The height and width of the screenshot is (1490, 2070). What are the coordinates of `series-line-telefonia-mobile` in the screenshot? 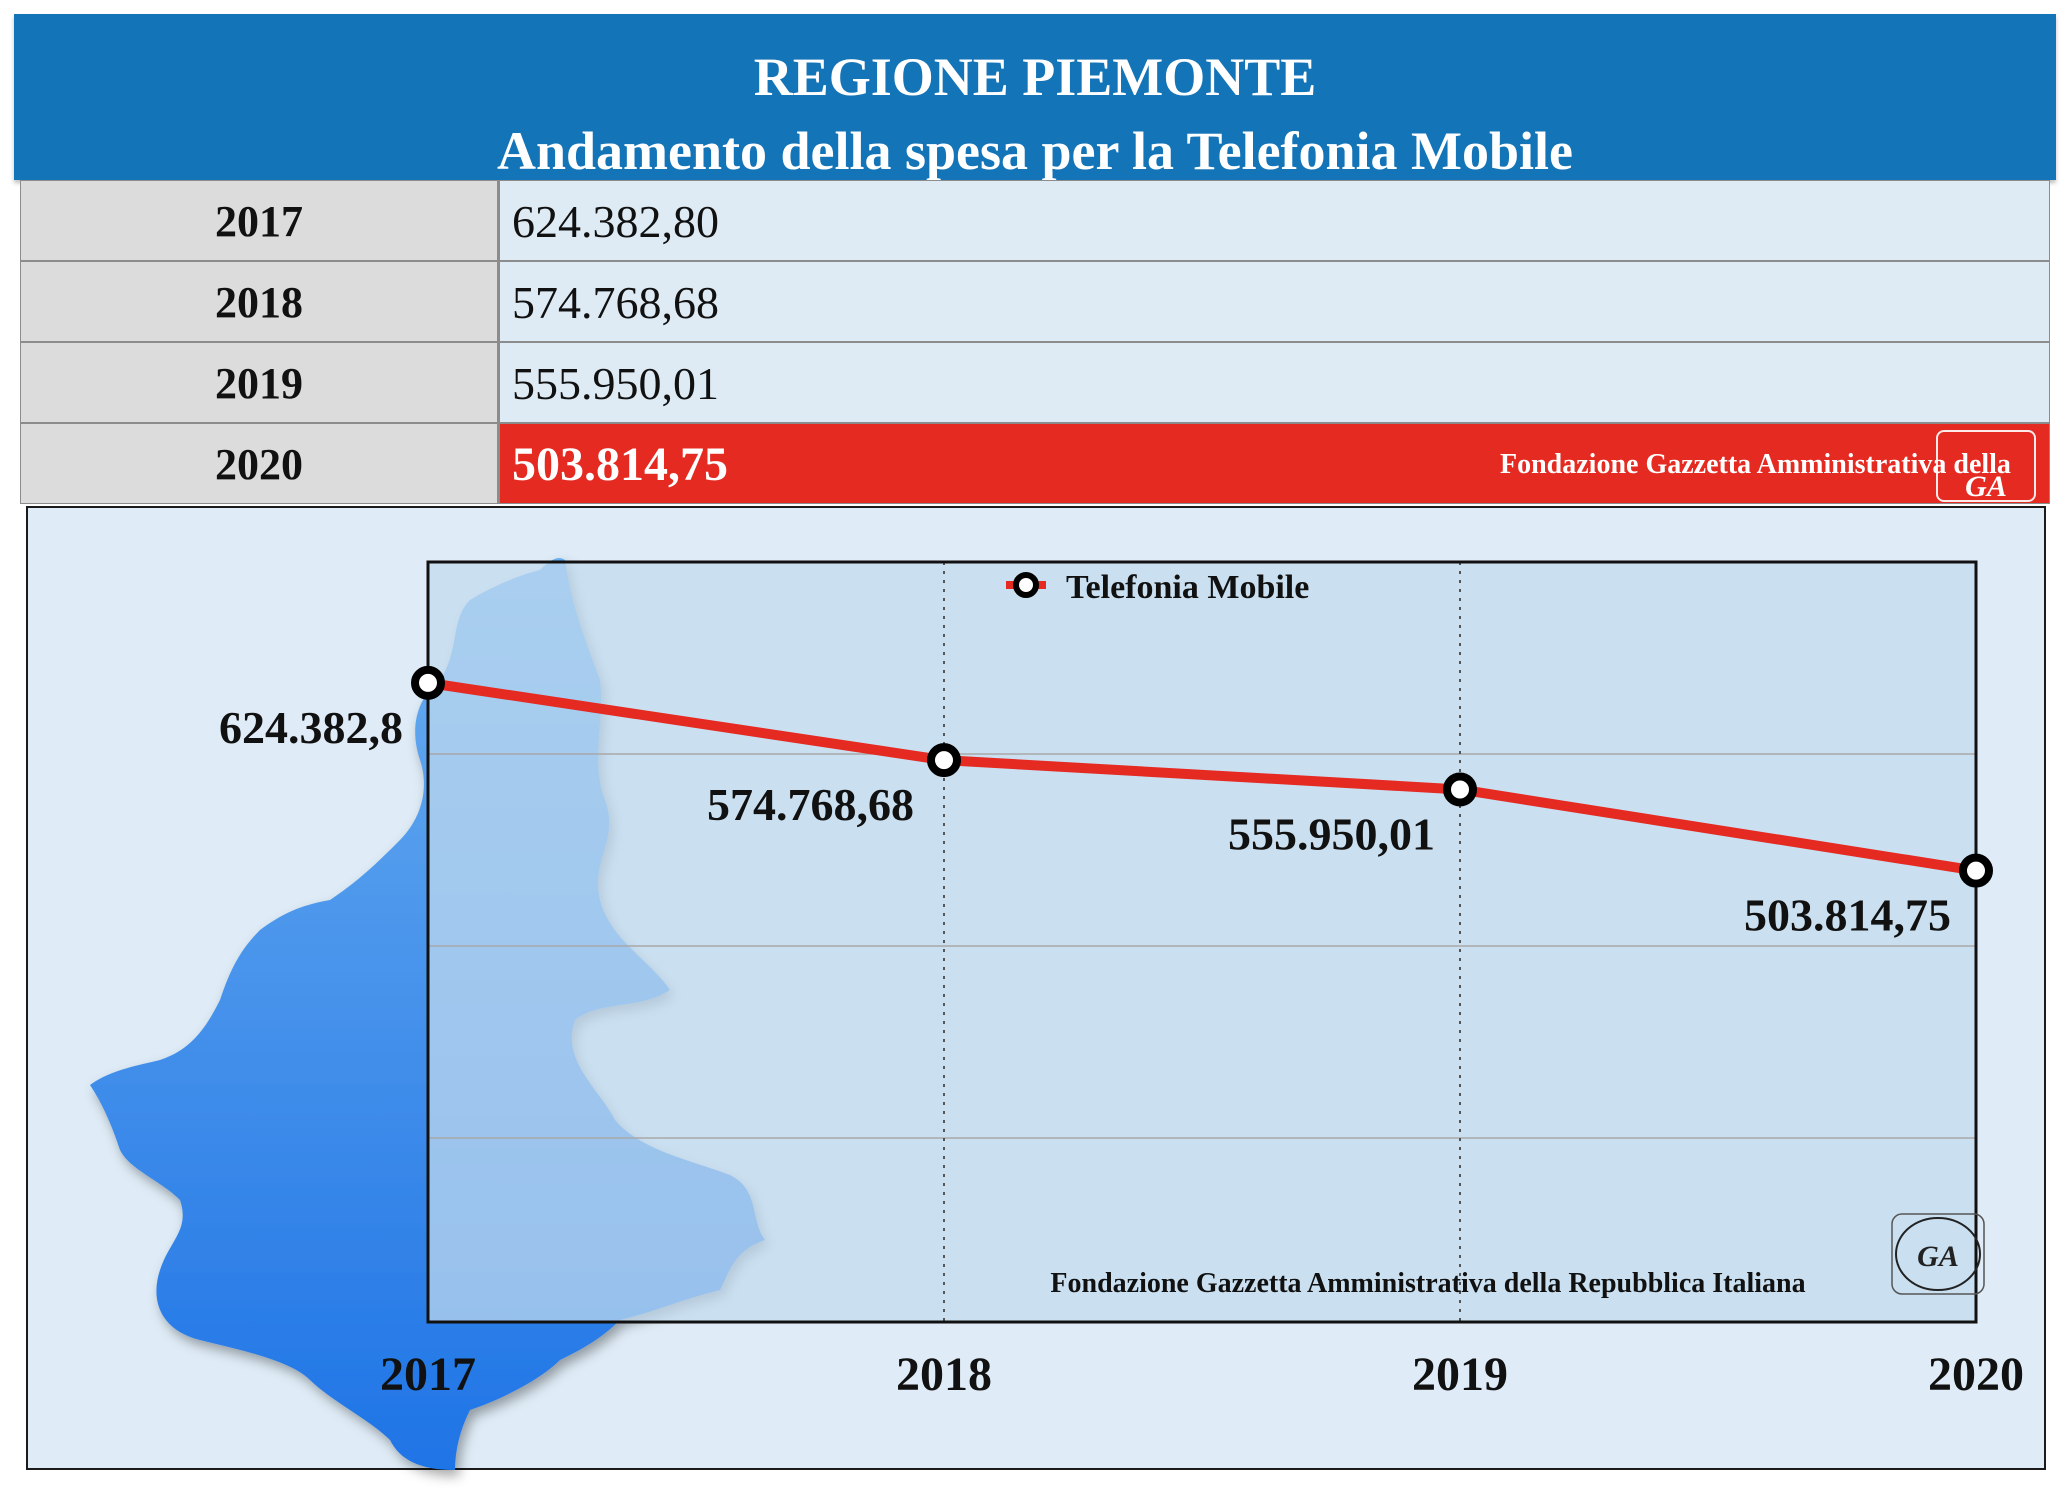 It's located at (1202, 776).